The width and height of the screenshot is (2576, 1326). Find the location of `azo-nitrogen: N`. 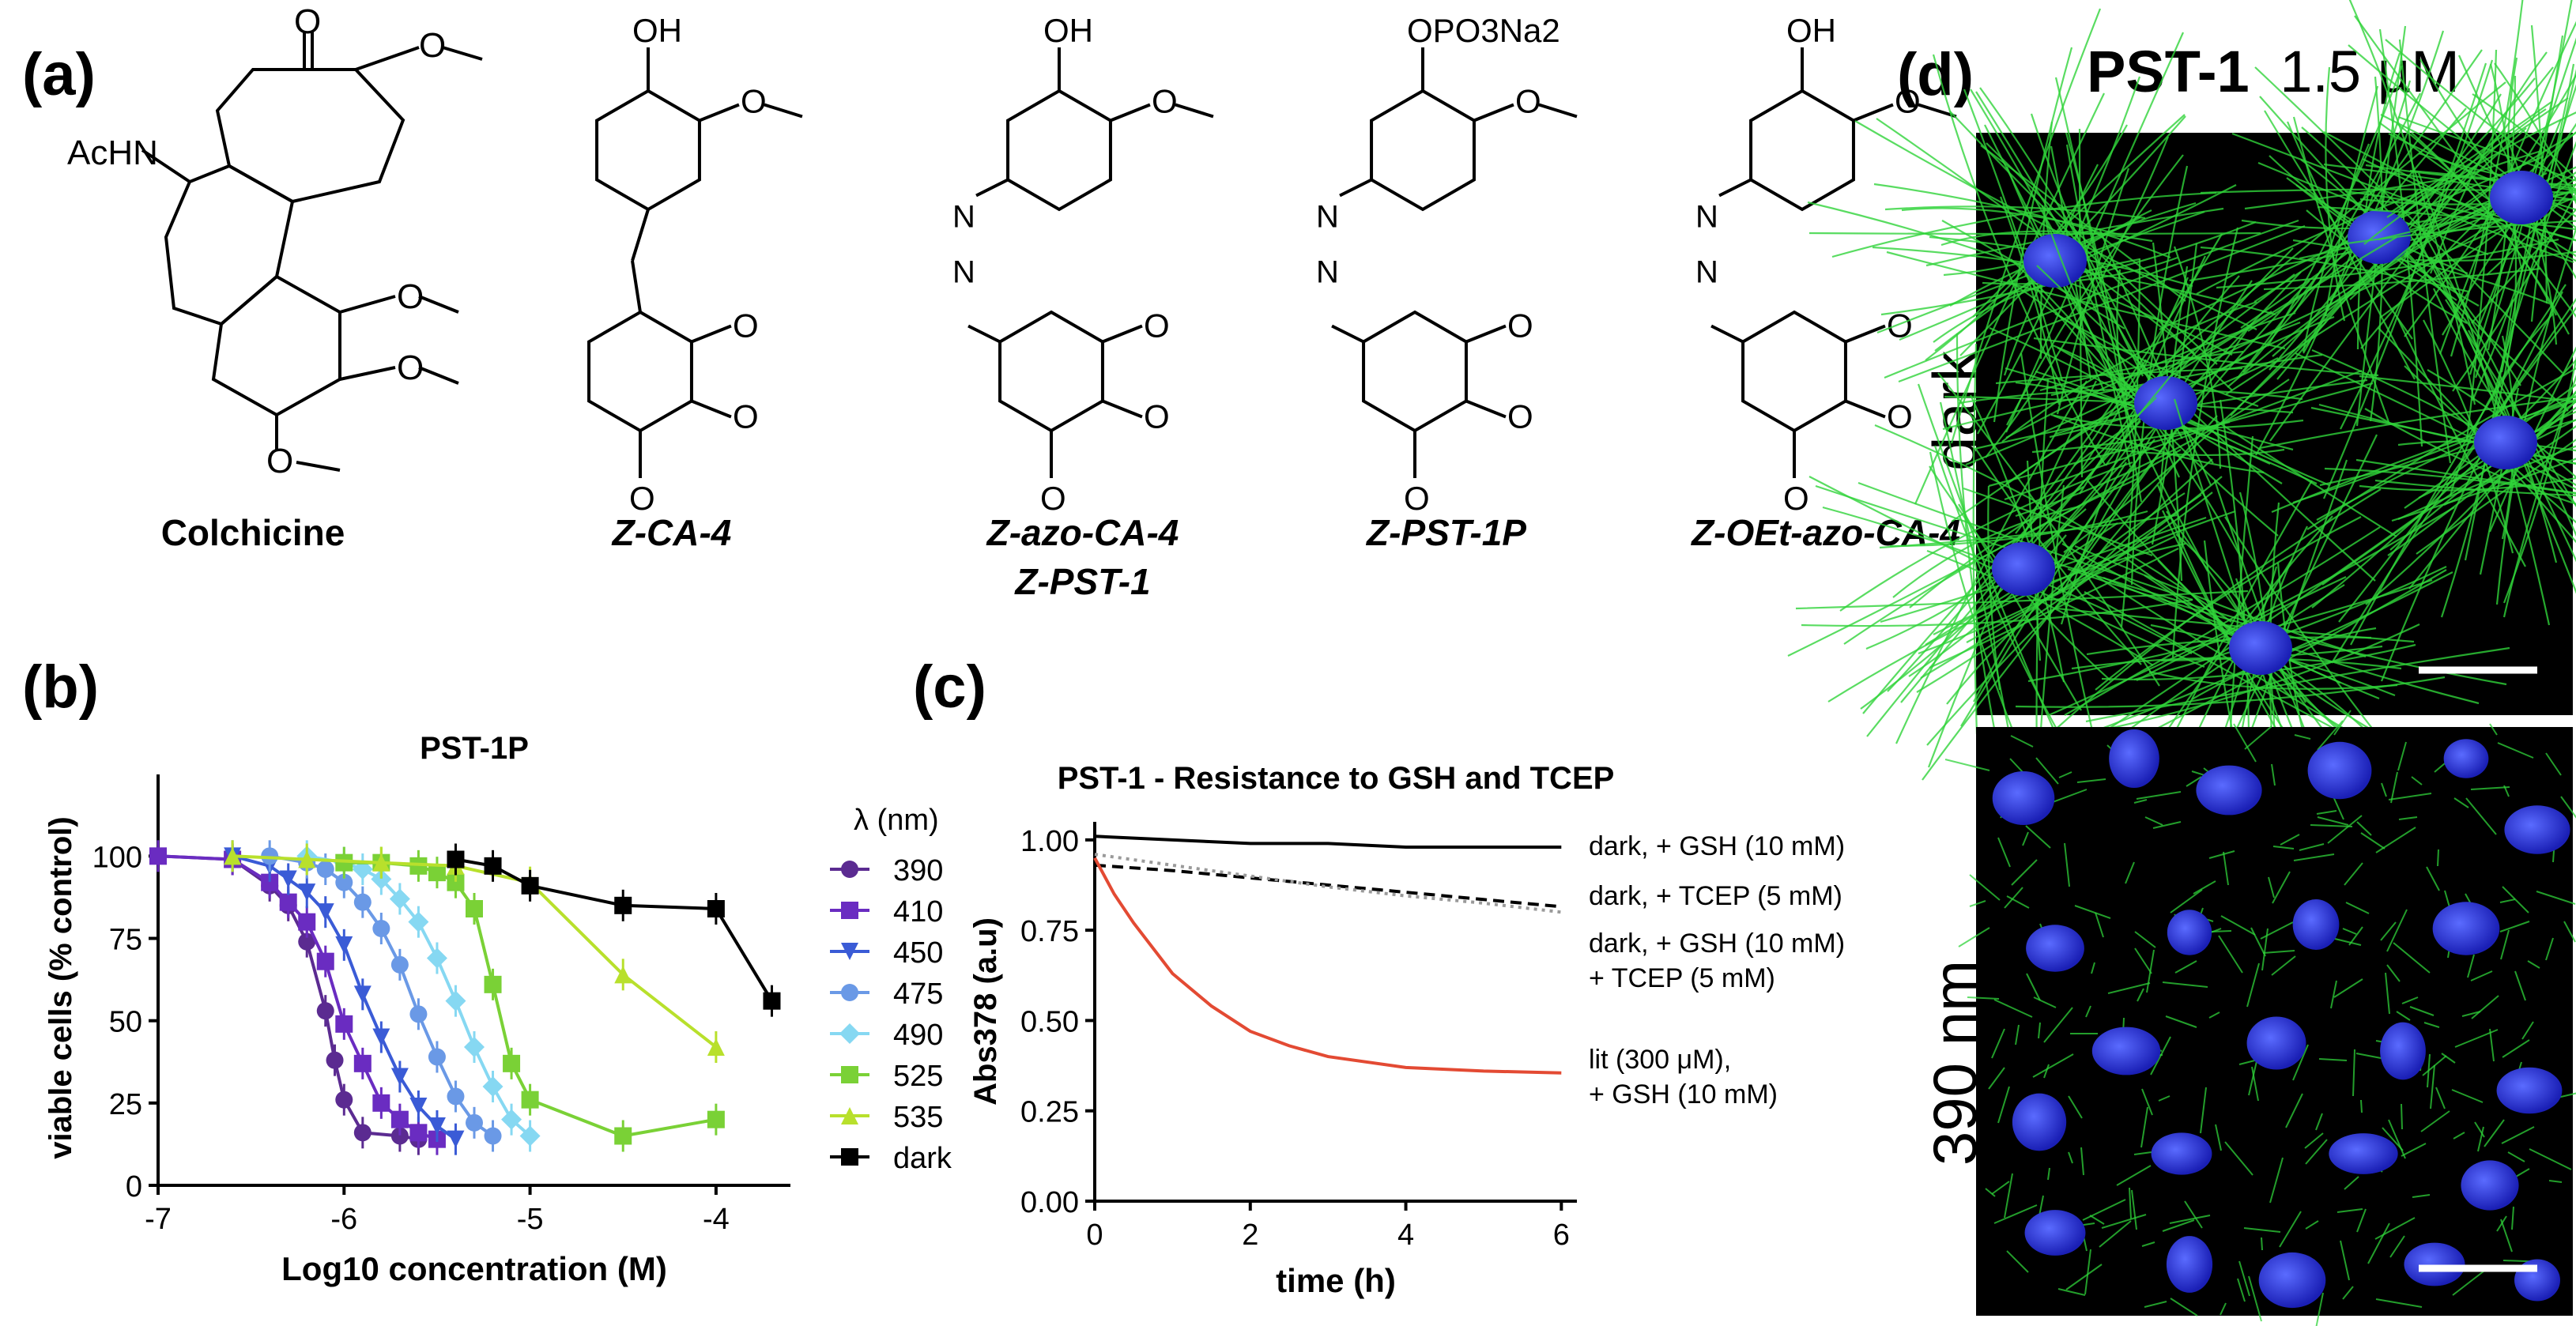

azo-nitrogen: N is located at coordinates (963, 272).